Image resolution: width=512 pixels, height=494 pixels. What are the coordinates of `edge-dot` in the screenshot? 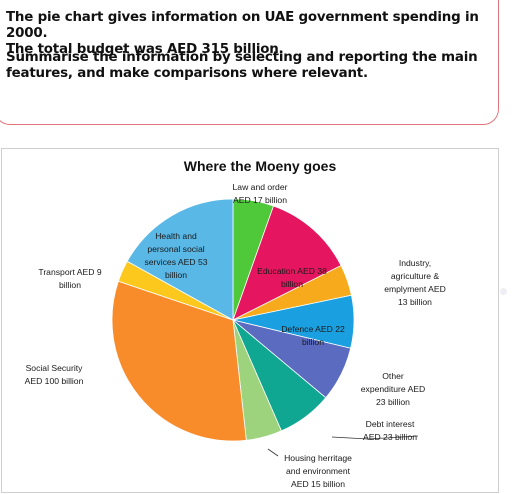 It's located at (503, 291).